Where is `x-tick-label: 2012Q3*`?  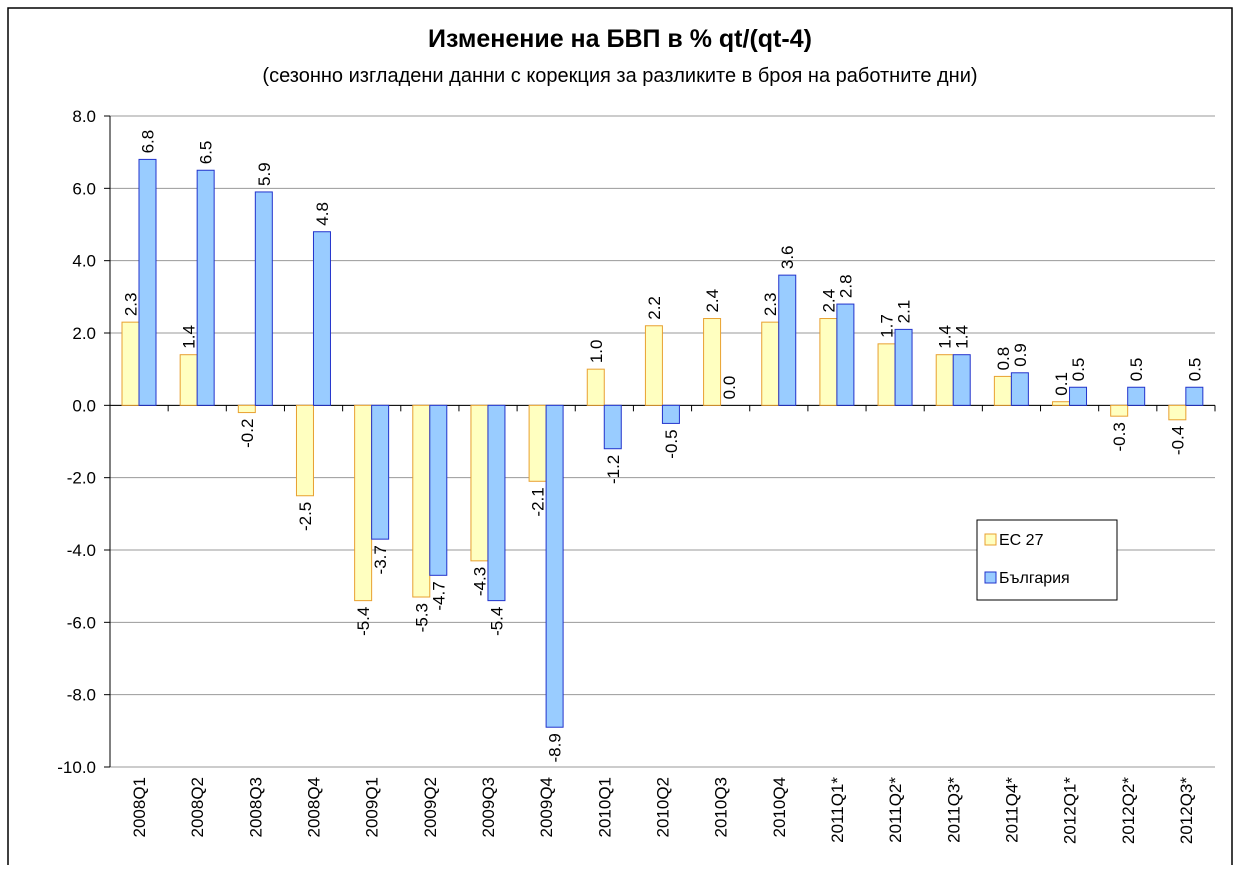 x-tick-label: 2012Q3* is located at coordinates (1186, 810).